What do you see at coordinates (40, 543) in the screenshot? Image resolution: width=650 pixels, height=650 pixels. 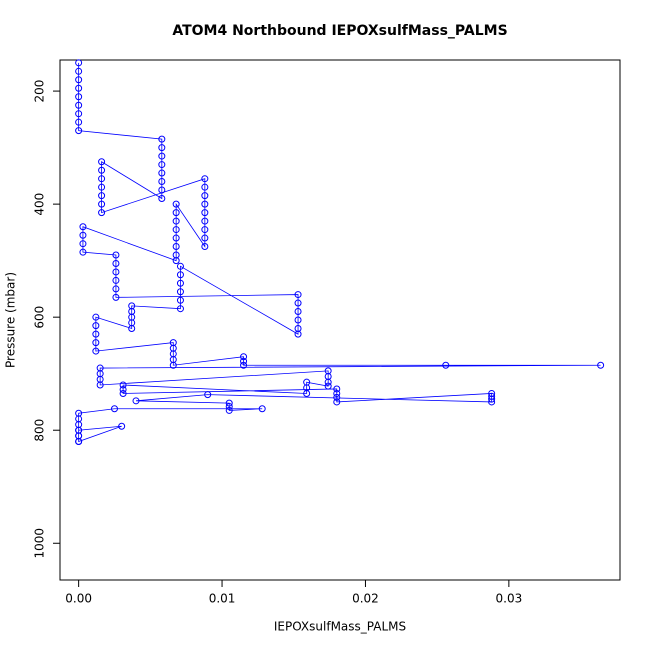 I see `y-tick-label: 1000` at bounding box center [40, 543].